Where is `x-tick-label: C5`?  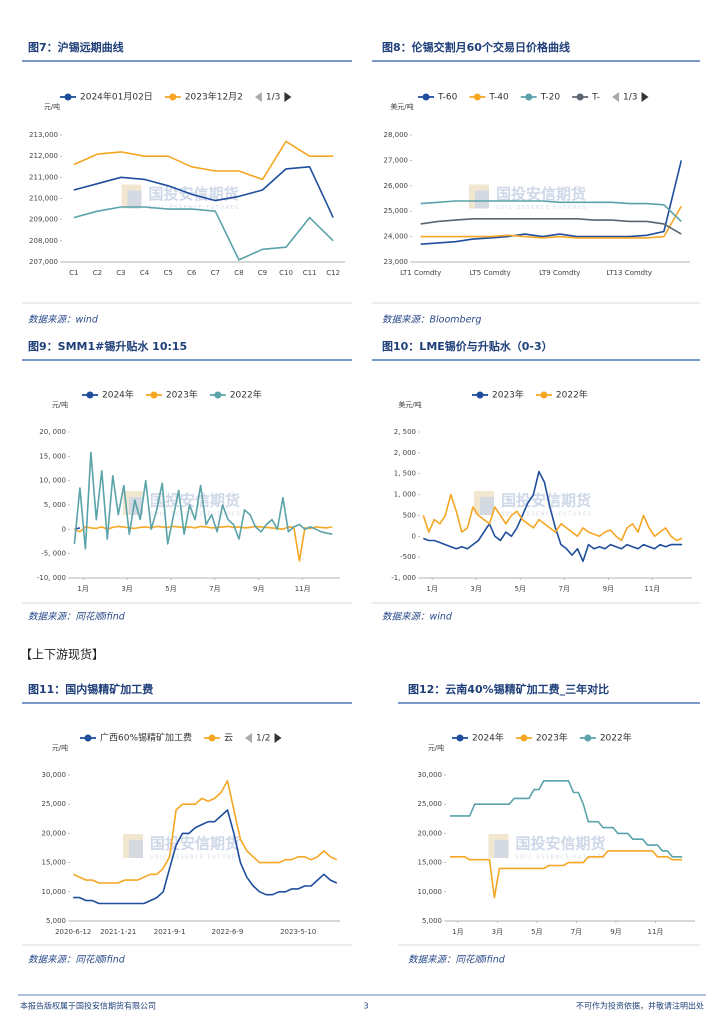 x-tick-label: C5 is located at coordinates (167, 273).